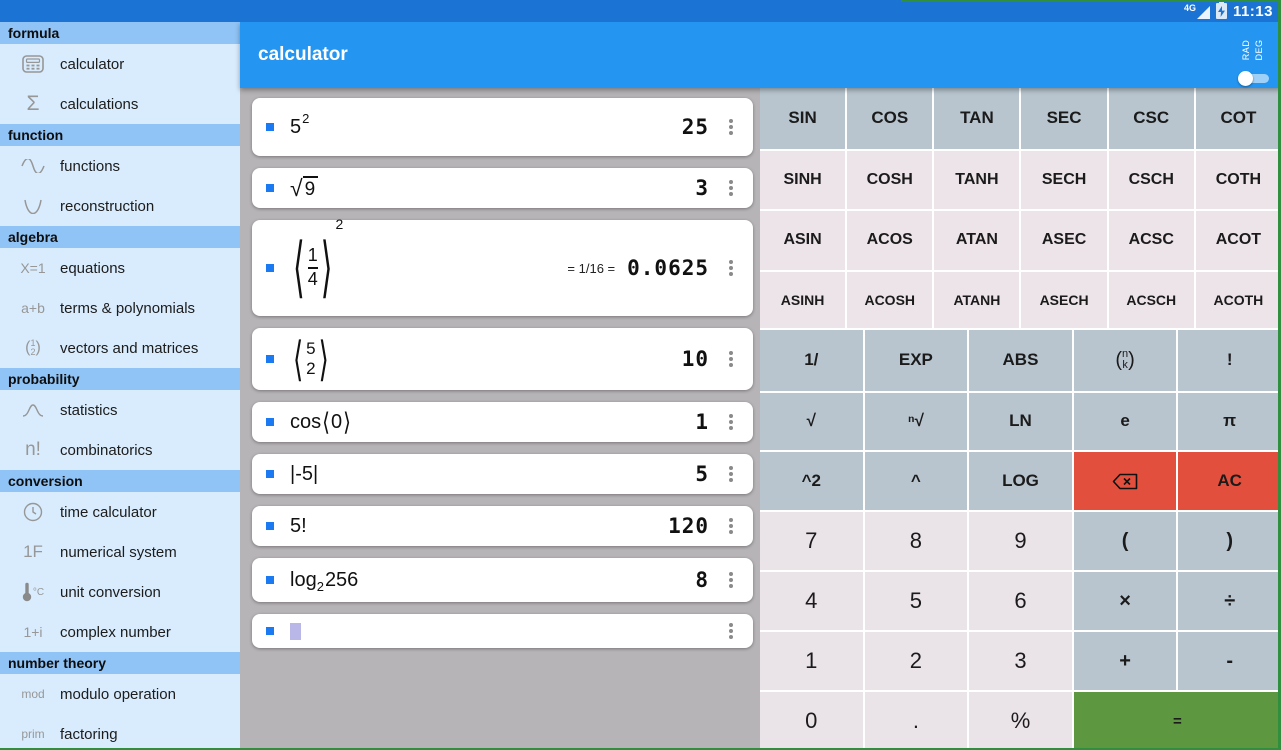  I want to click on history-card-log: log 2 256 8, so click(502, 580).